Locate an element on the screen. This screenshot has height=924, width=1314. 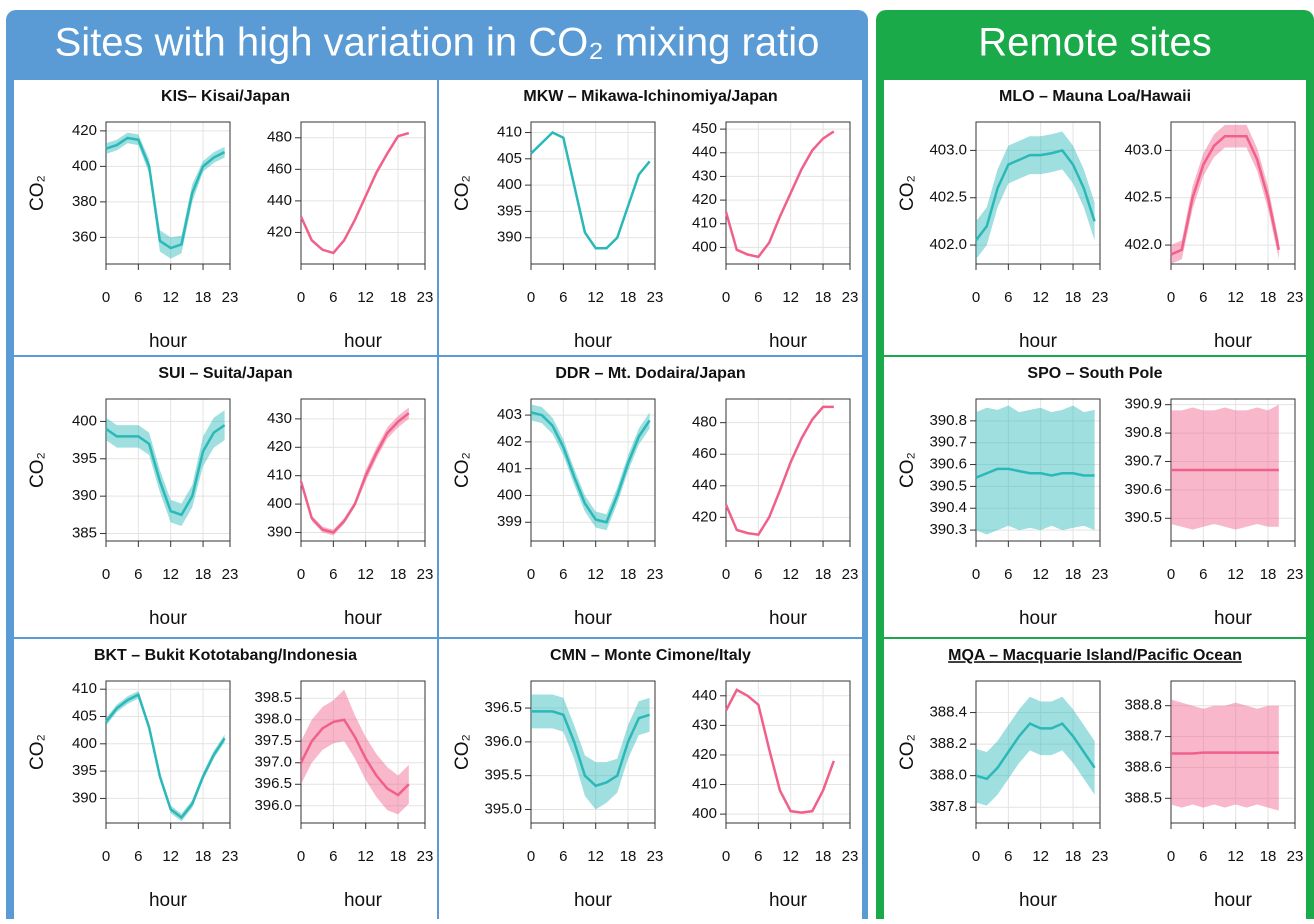
y-tick-label: 399 is located at coordinates (509, 521).